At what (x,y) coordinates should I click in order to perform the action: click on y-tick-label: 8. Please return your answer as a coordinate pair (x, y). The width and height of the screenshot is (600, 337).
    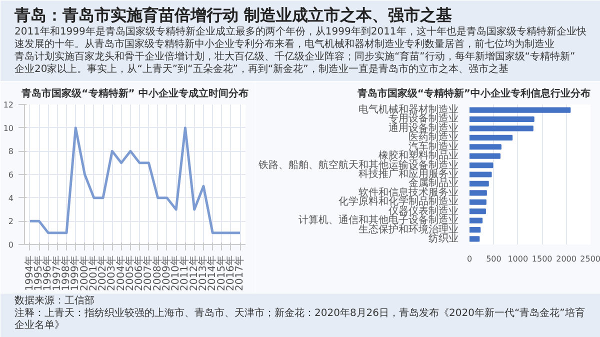
    Looking at the image, I should click on (11, 151).